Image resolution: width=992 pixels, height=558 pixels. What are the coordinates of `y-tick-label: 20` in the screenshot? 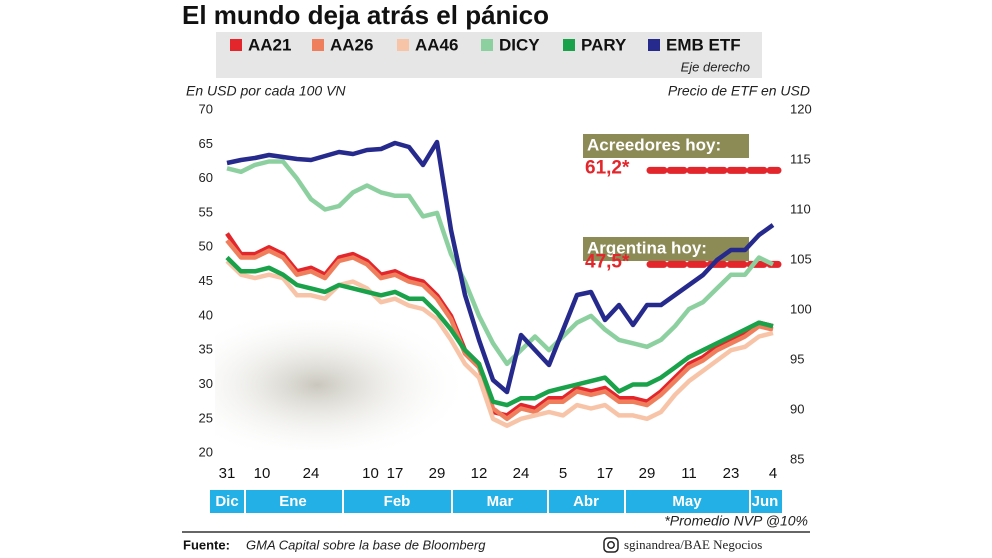 It's located at (206, 452).